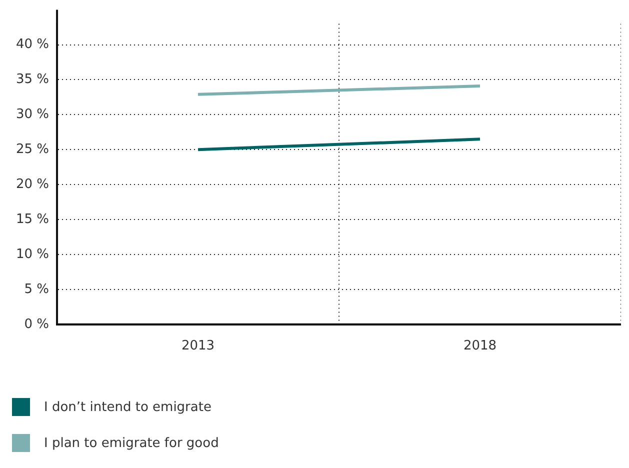 The image size is (629, 468). What do you see at coordinates (480, 346) in the screenshot?
I see `x-tick-label: 2018` at bounding box center [480, 346].